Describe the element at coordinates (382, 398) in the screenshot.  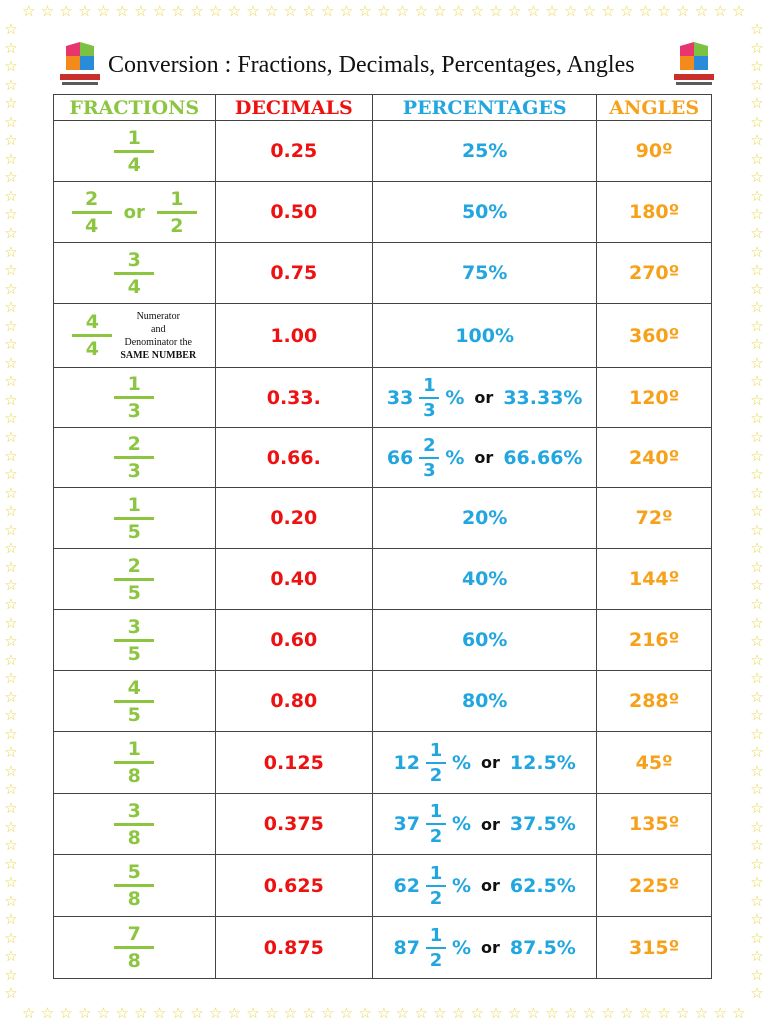
I see `table-row: 1 3 0.33. 33 1 3% or 33.33% 120º` at that location.